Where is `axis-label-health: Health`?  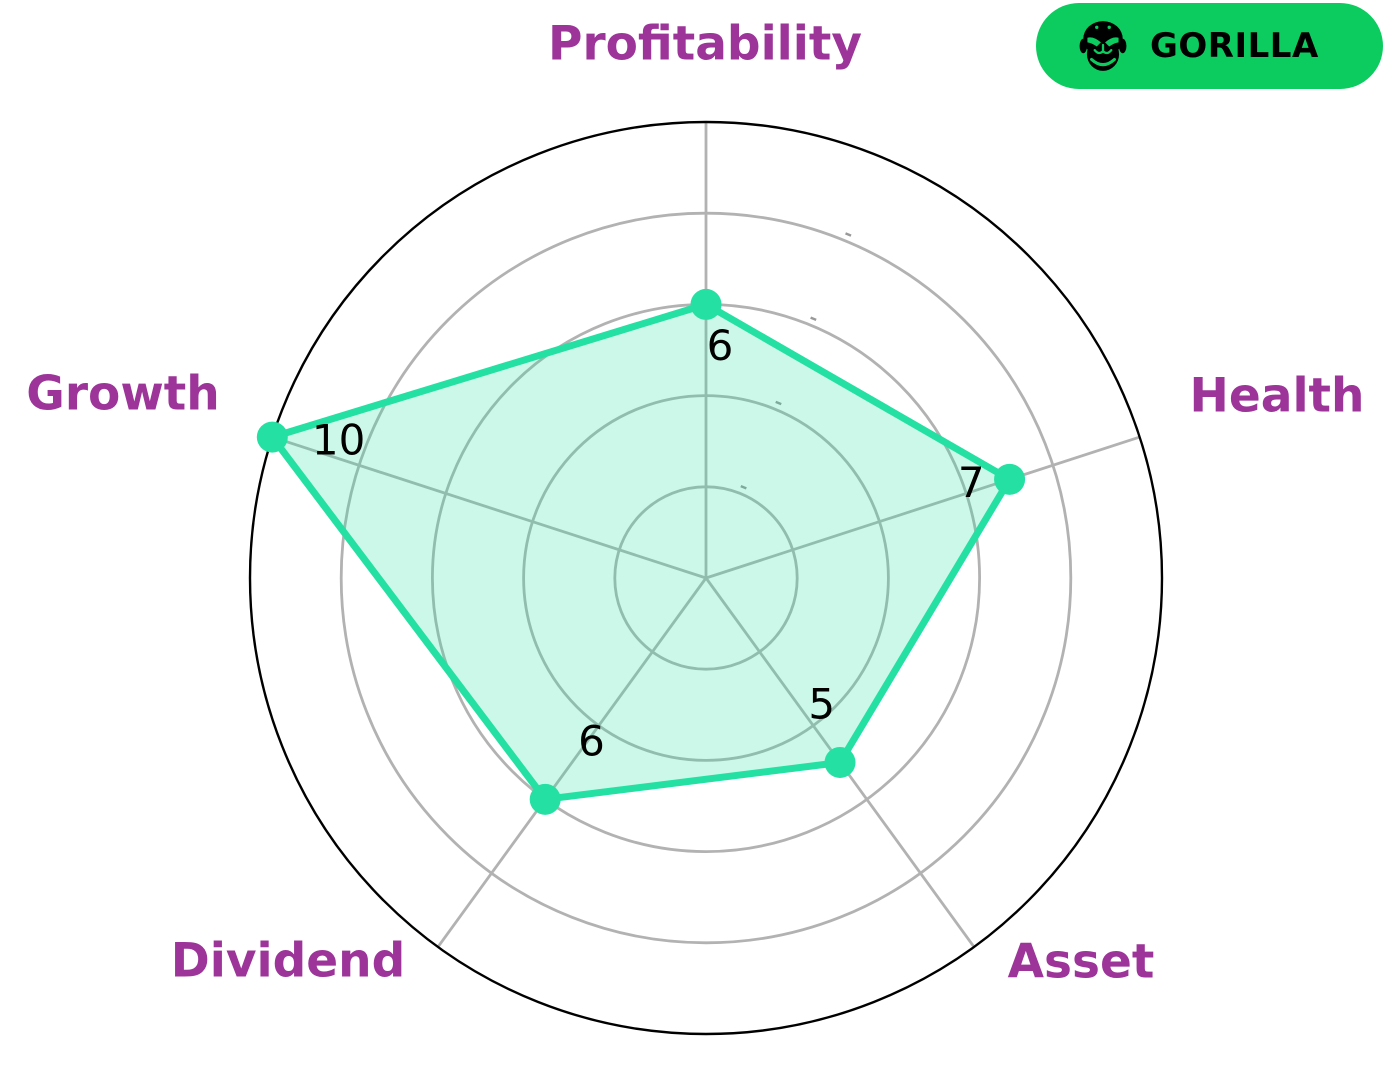
axis-label-health: Health is located at coordinates (1277, 396).